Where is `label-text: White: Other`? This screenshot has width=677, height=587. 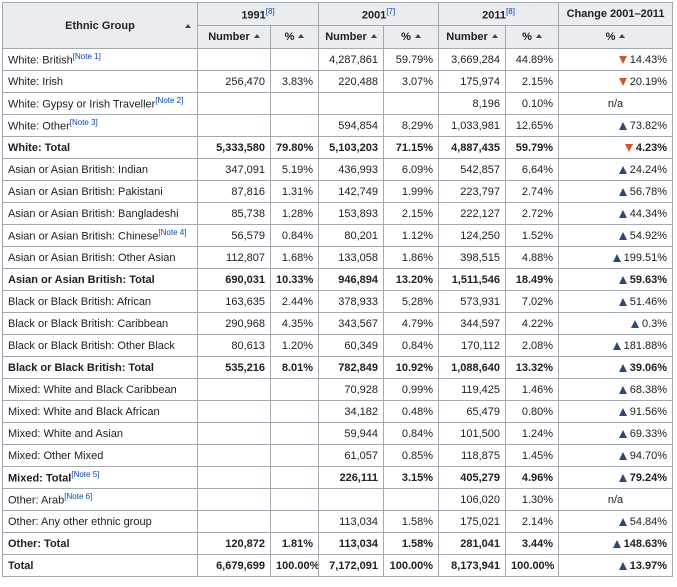 label-text: White: Other is located at coordinates (39, 126).